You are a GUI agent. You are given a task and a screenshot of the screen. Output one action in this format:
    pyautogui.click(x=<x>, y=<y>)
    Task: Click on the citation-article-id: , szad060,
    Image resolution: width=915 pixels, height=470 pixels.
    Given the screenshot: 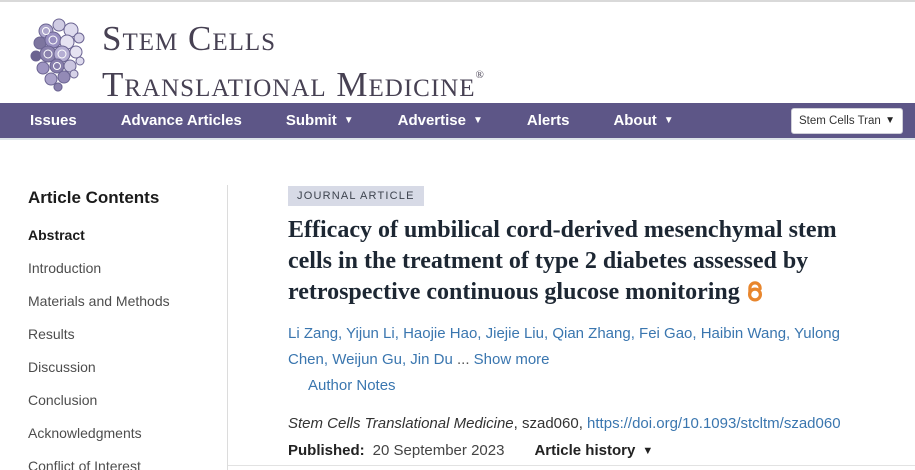 What is the action you would take?
    pyautogui.click(x=550, y=423)
    